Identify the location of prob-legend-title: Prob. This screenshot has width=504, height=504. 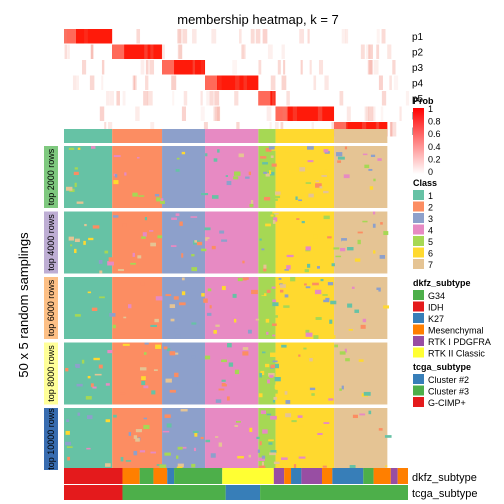
(423, 101).